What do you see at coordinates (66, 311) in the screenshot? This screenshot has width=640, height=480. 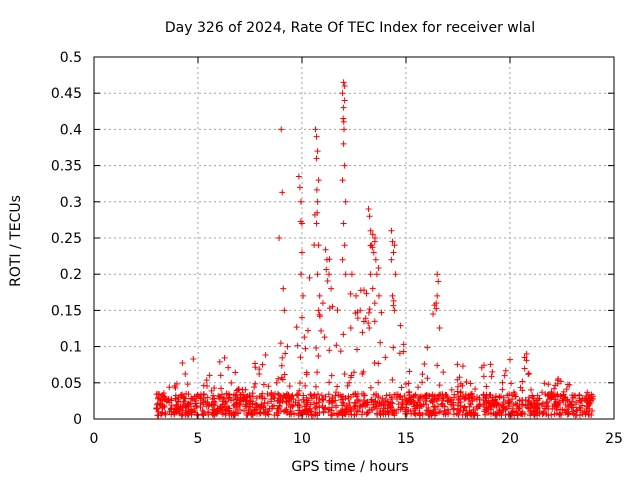 I see `y-tick-label: 0.15` at bounding box center [66, 311].